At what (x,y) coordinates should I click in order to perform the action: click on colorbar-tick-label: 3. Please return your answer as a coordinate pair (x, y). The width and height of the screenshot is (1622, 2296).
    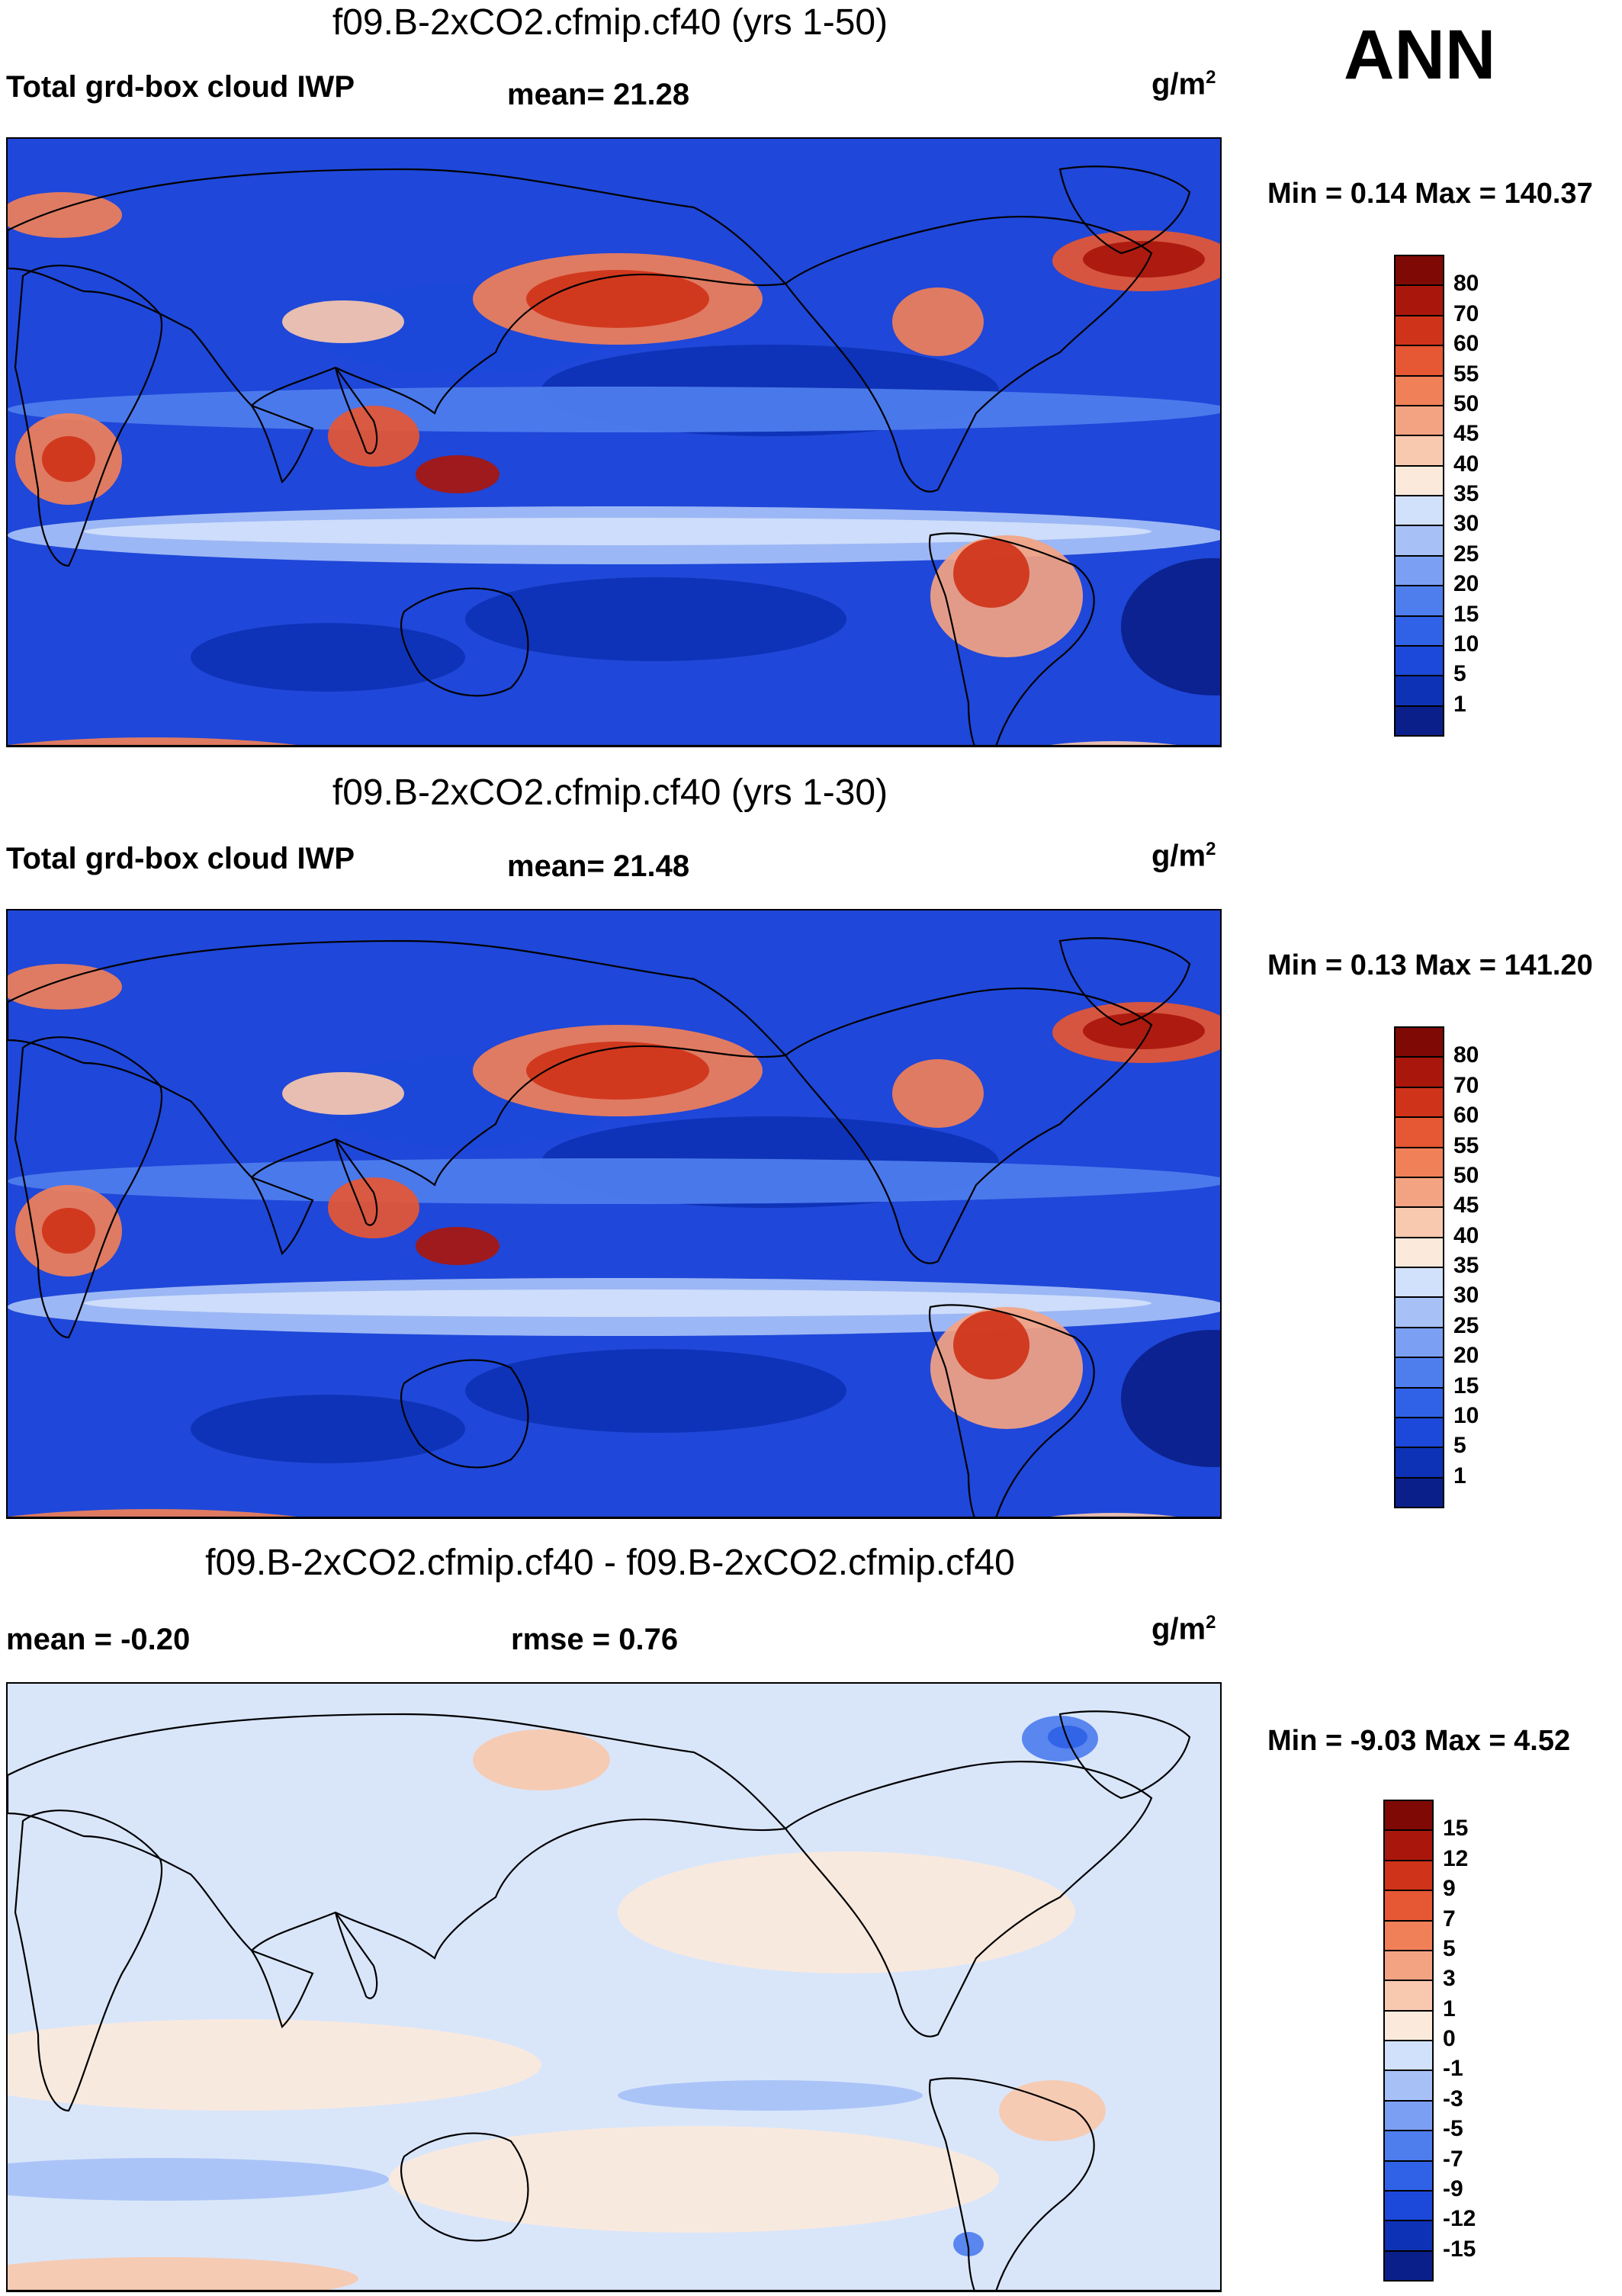
    Looking at the image, I should click on (1450, 1979).